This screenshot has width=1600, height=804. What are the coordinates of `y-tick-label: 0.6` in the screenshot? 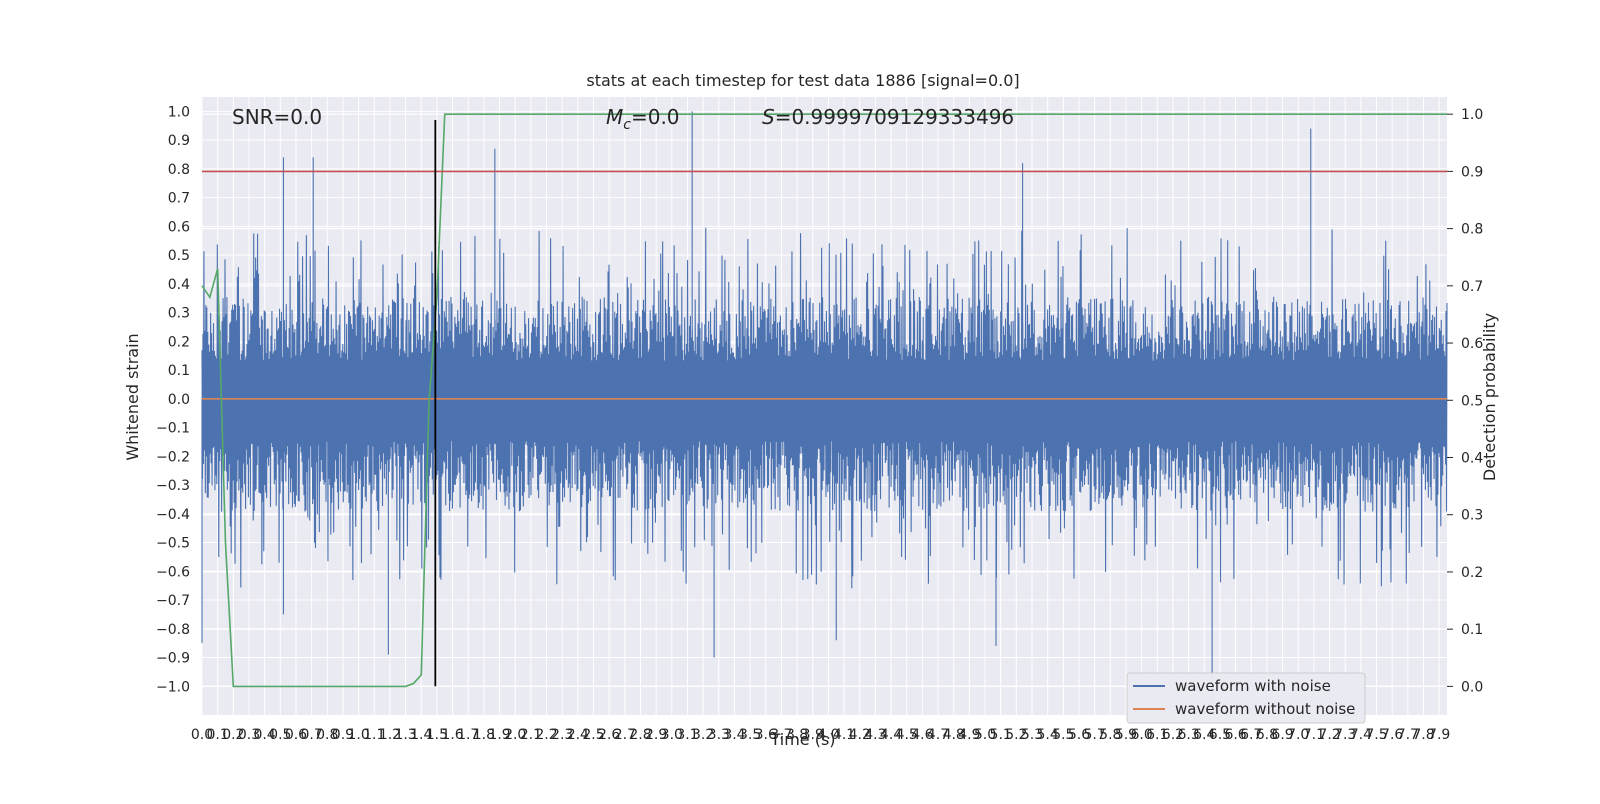 It's located at (179, 227).